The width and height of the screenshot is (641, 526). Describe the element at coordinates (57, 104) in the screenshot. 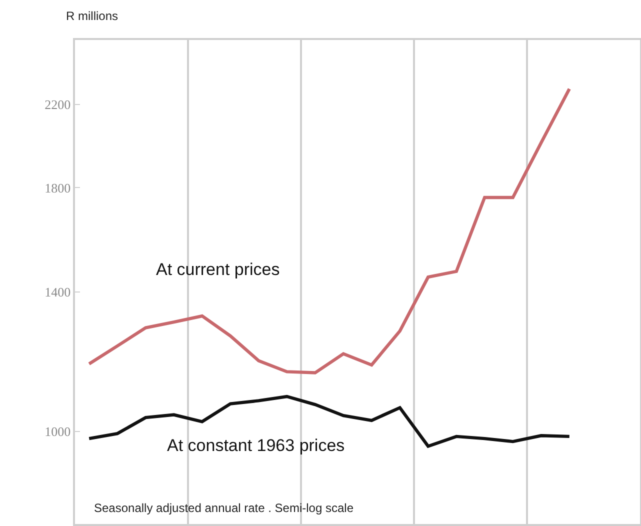

I see `y-tick-label: 2200` at that location.